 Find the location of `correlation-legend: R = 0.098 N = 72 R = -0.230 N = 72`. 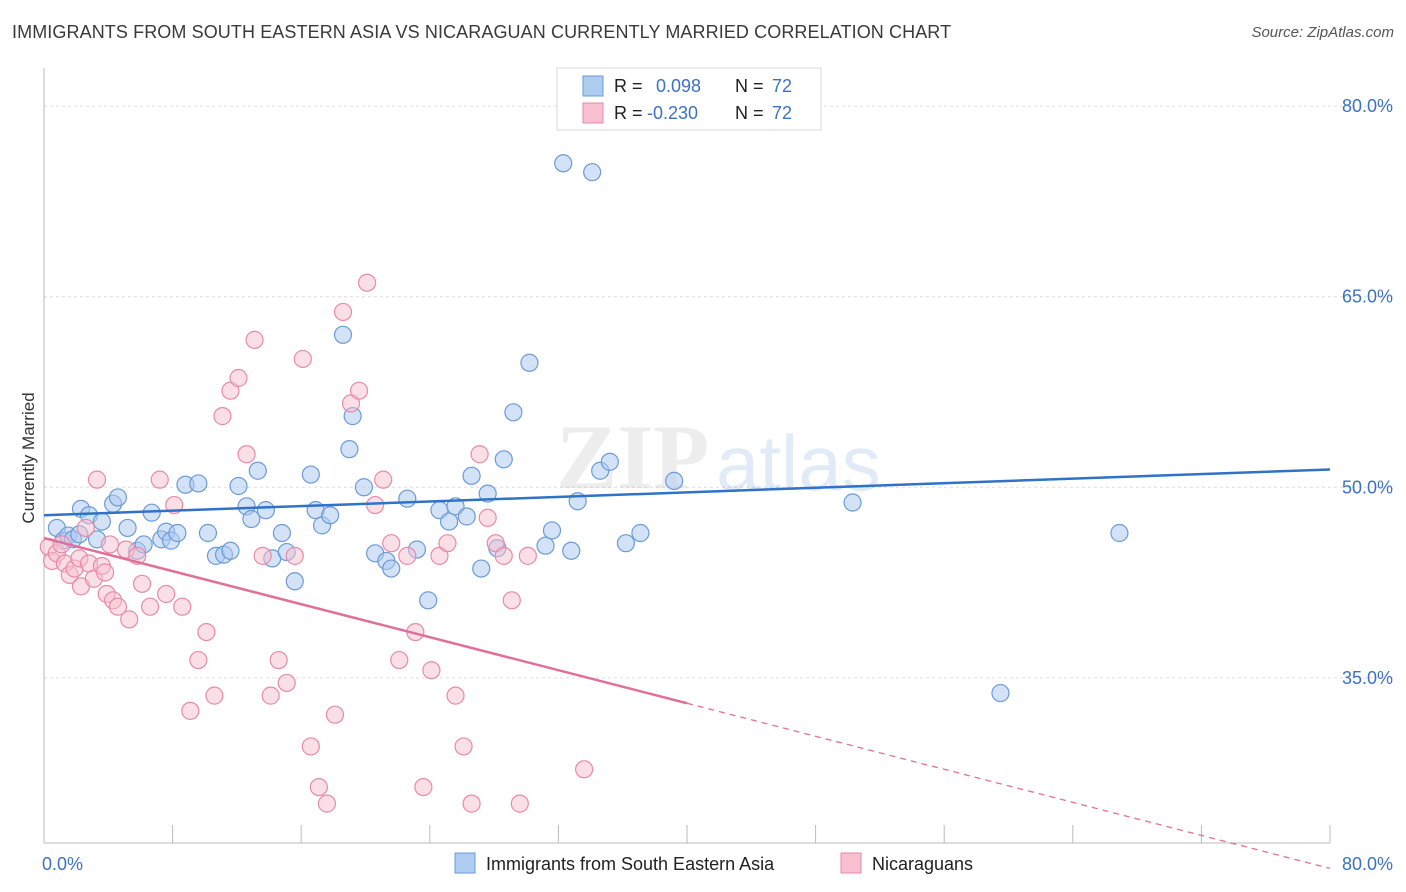

correlation-legend: R = 0.098 N = 72 R = -0.230 N = 72 is located at coordinates (689, 99).